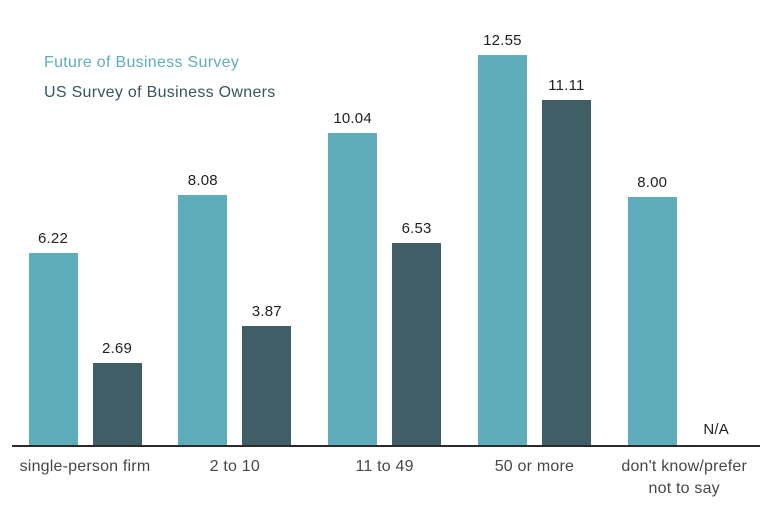 The image size is (768, 506). Describe the element at coordinates (386, 446) in the screenshot. I see `x-axis-line` at that location.